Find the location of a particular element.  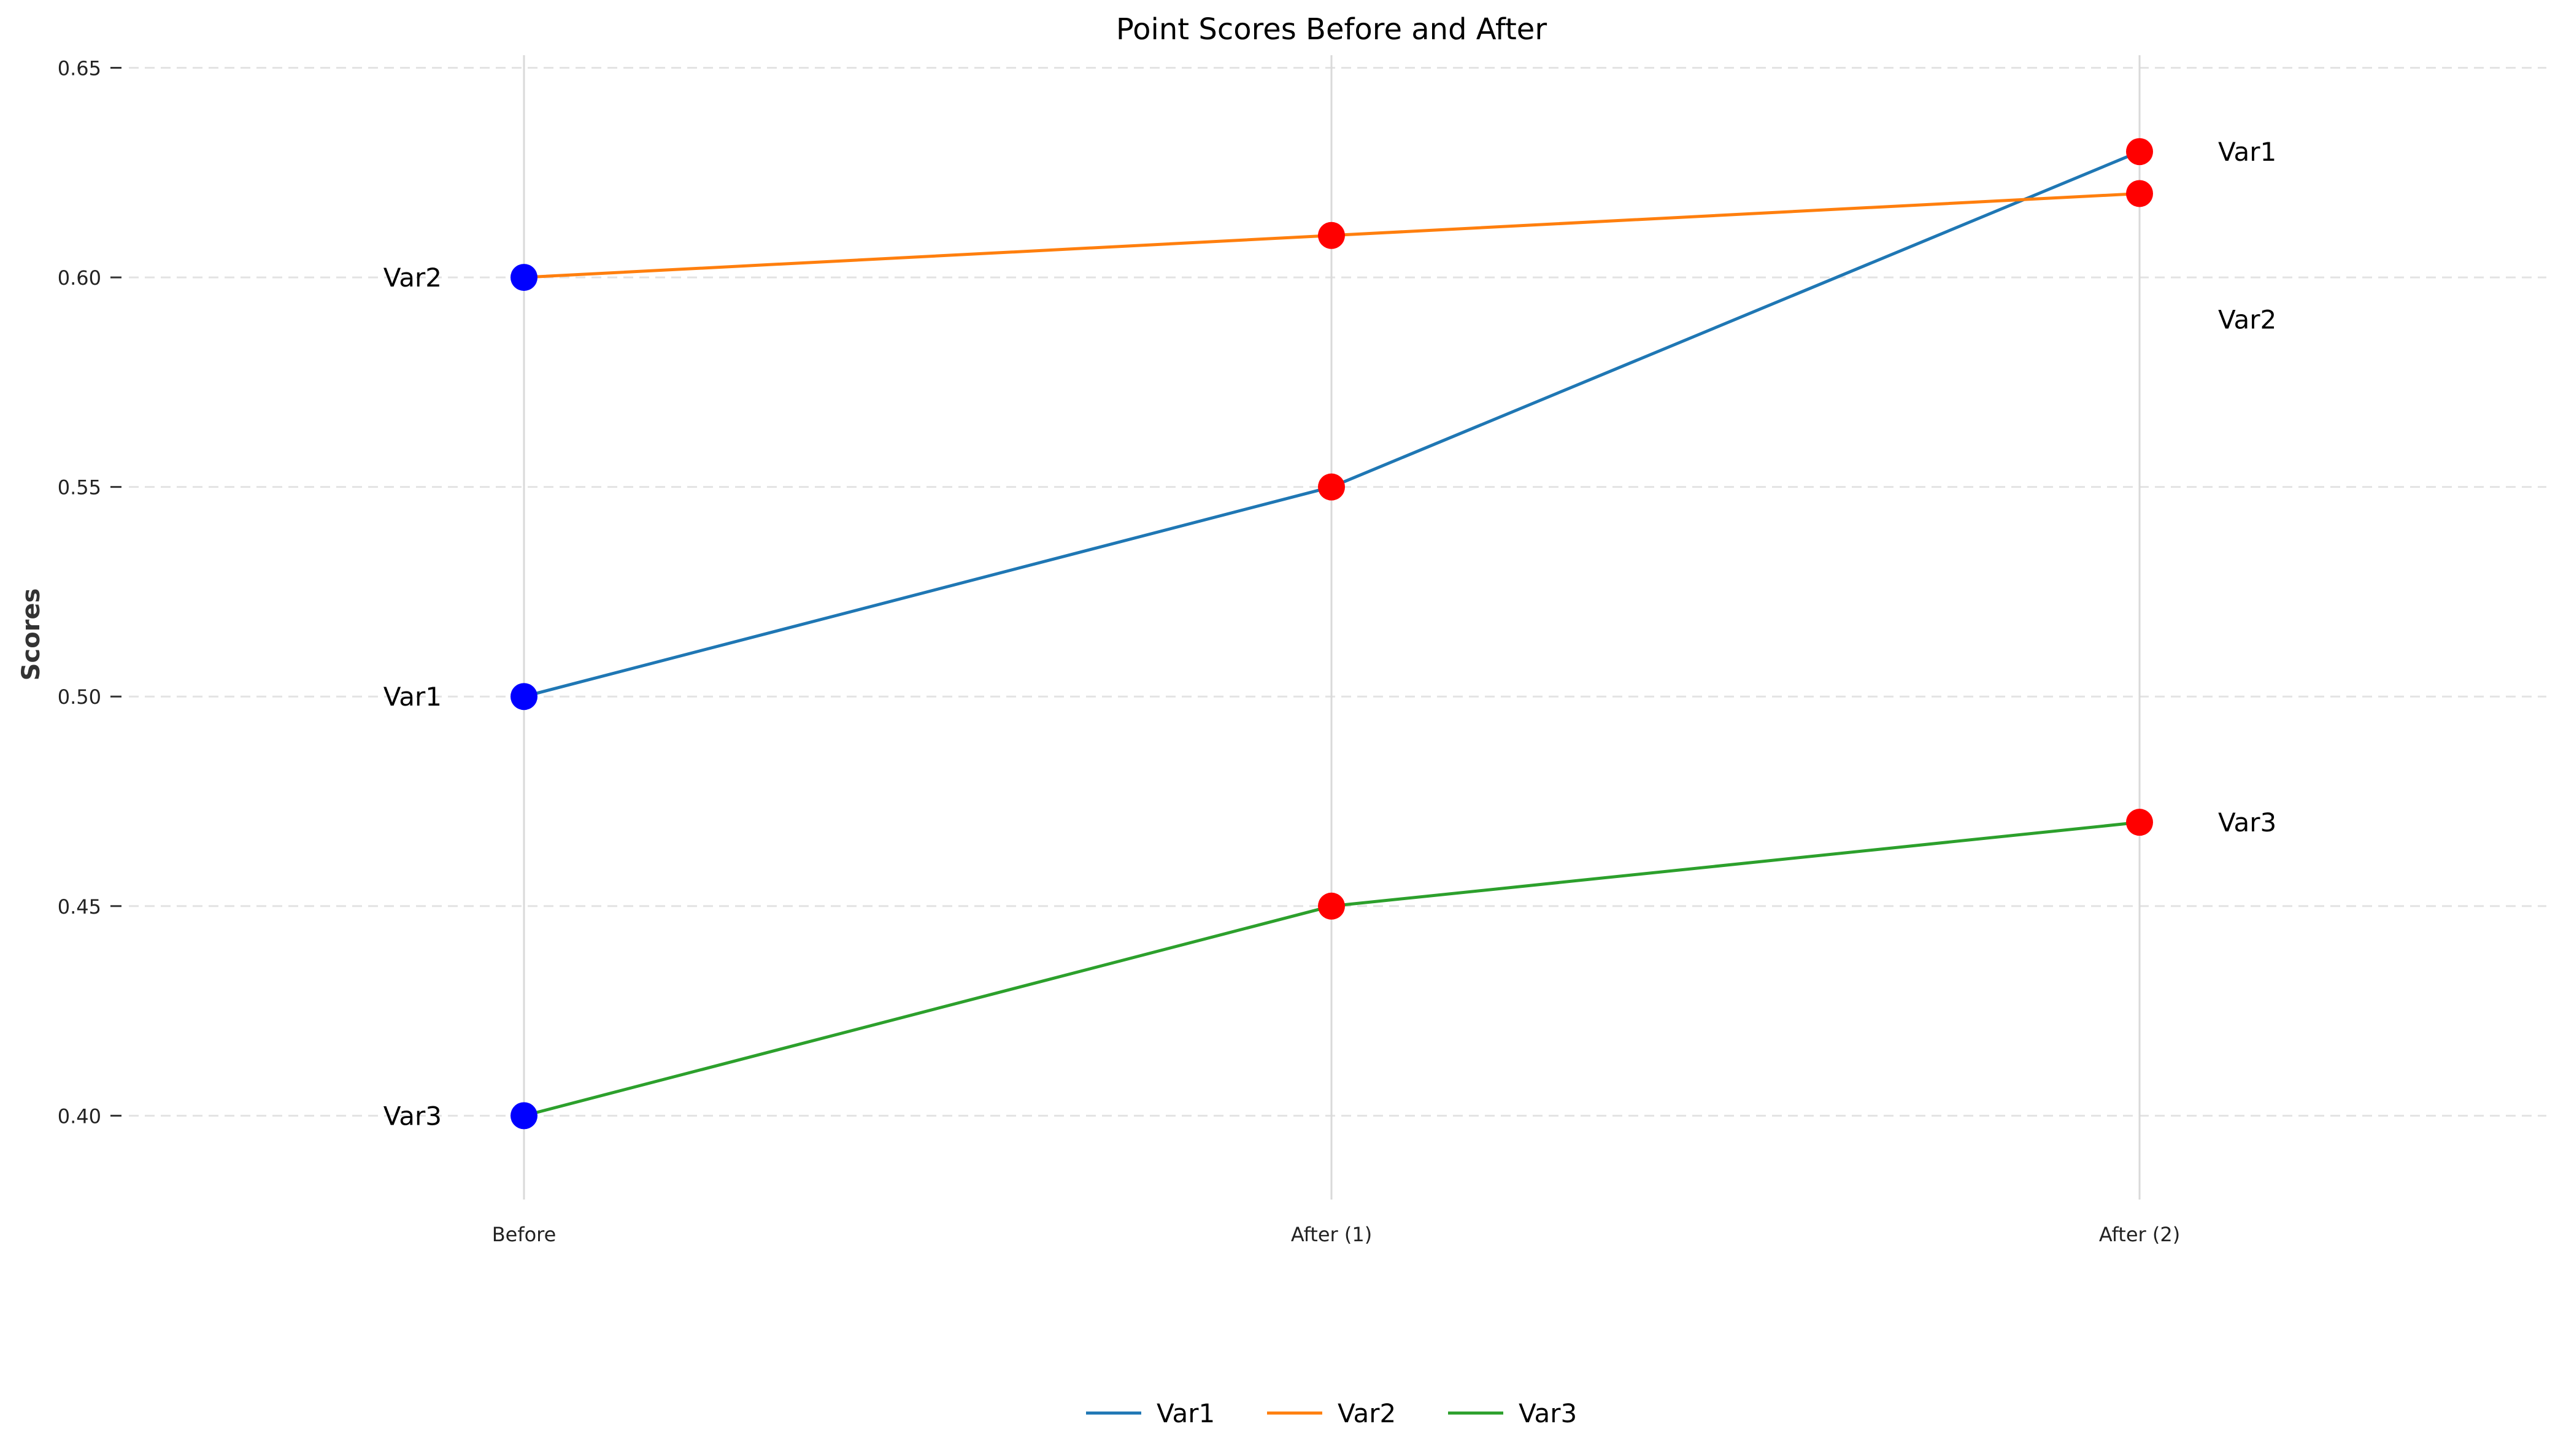

legend-label: Var1 is located at coordinates (1186, 1413).